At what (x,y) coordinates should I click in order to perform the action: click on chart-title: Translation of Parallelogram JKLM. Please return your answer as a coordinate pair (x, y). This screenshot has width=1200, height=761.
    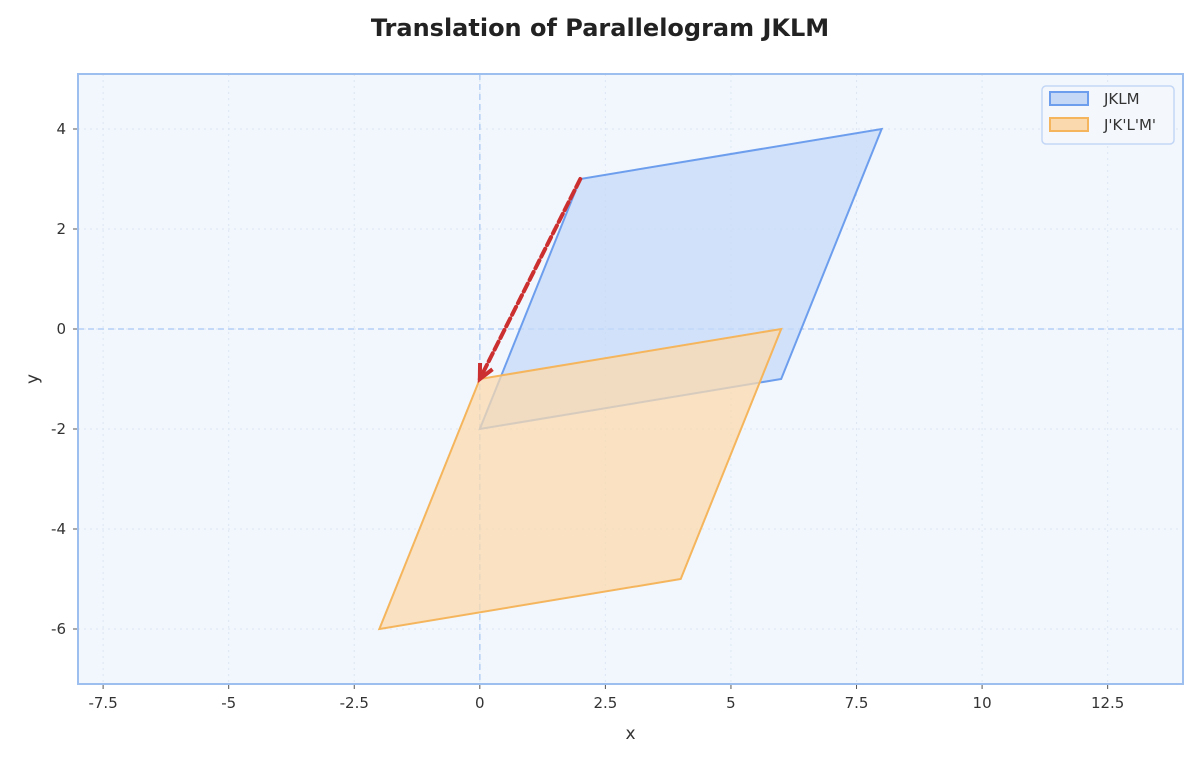
    Looking at the image, I should click on (600, 28).